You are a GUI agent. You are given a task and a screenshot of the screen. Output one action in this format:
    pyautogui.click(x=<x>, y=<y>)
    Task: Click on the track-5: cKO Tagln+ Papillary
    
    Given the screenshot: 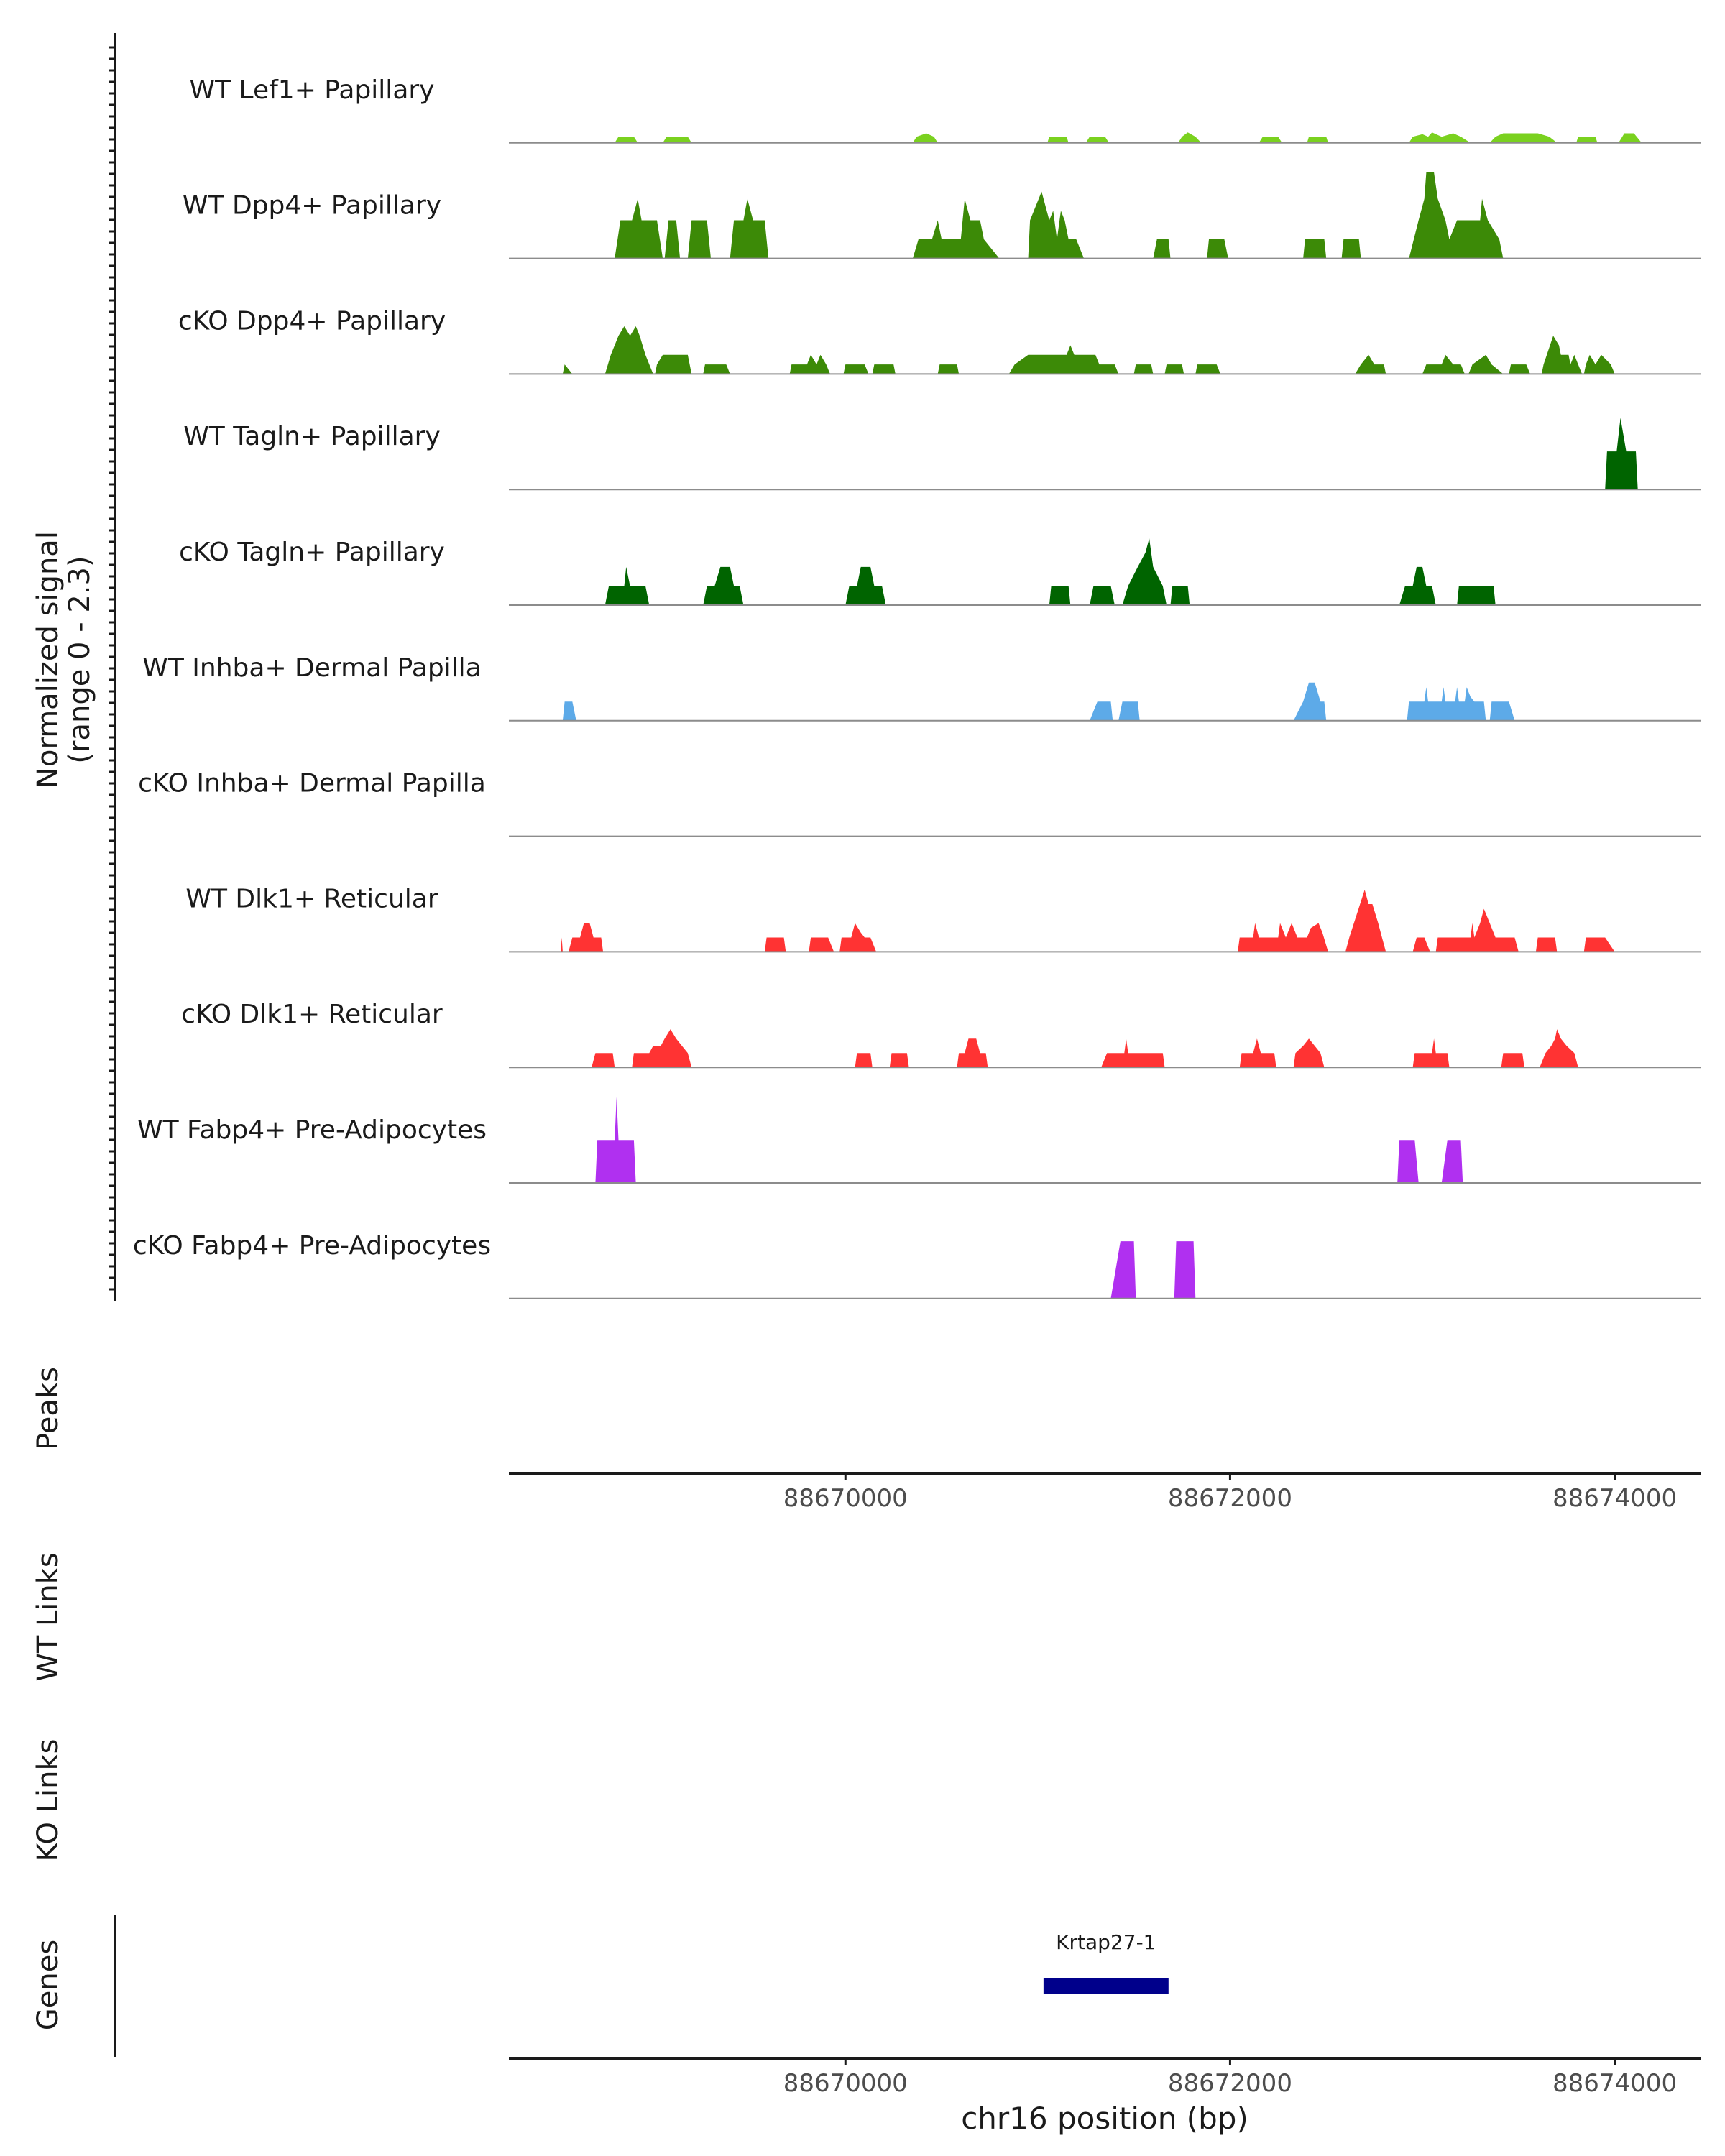 What is the action you would take?
    pyautogui.click(x=940, y=572)
    